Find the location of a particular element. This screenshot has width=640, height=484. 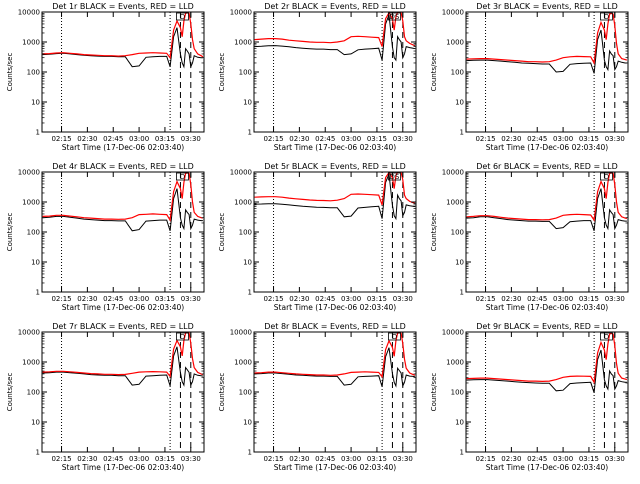

chart-title: Det 9r BLACK = Events, RED = LLD is located at coordinates (547, 326).